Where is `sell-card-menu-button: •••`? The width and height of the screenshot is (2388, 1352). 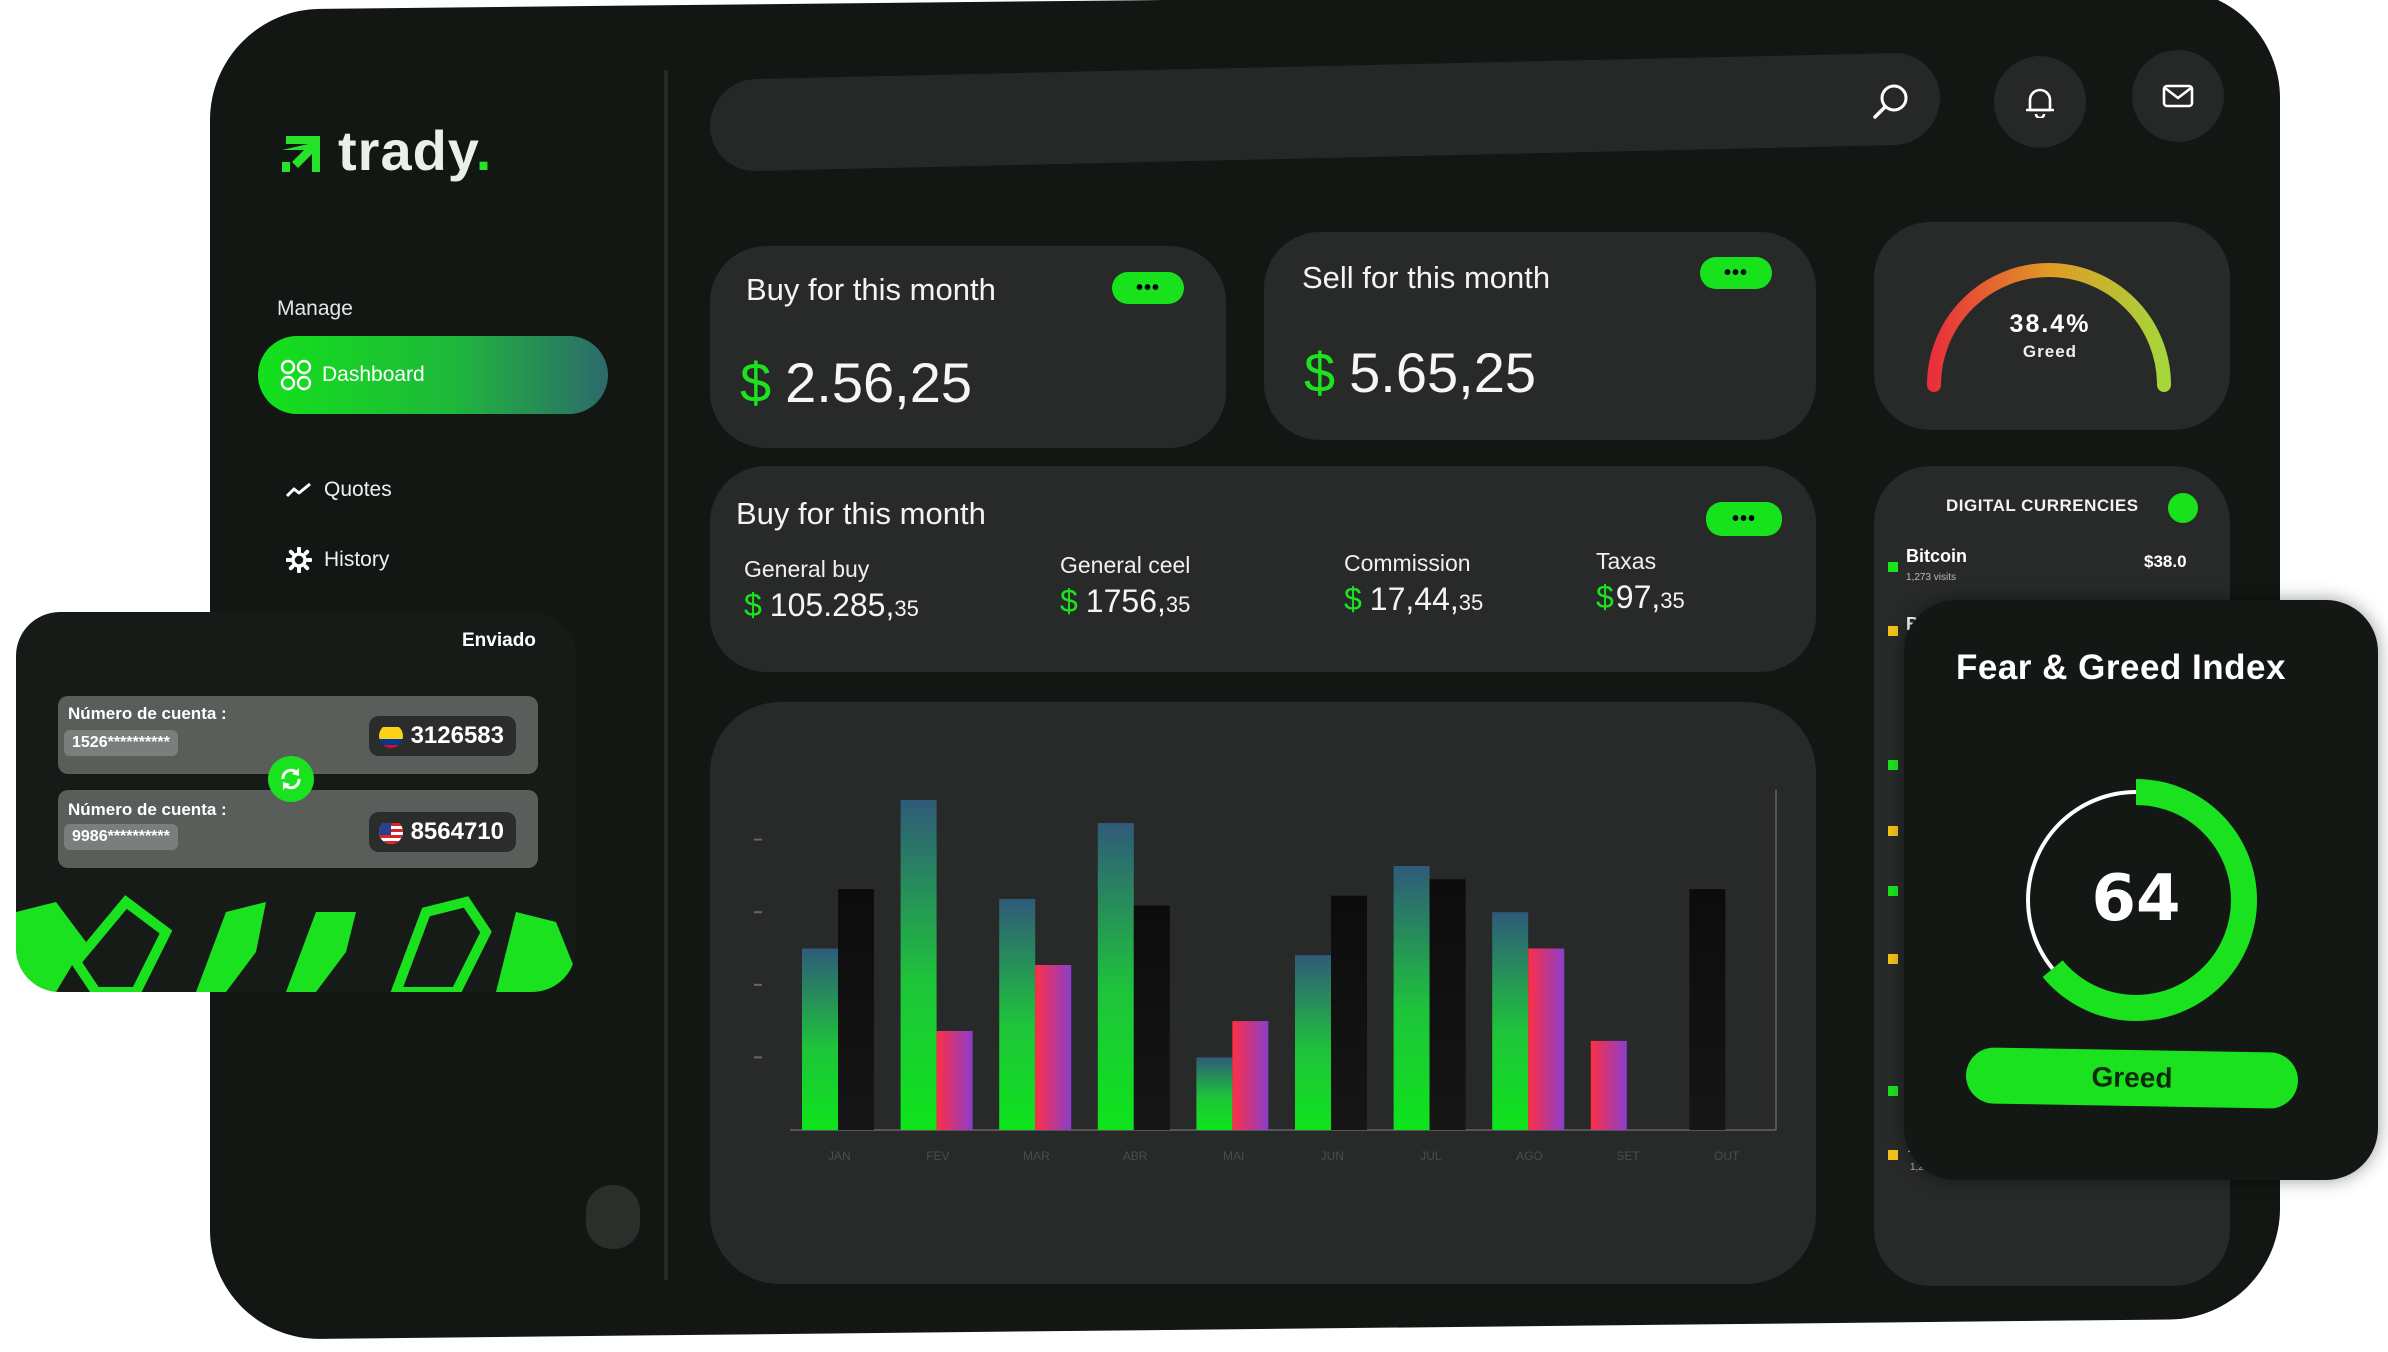
sell-card-menu-button: ••• is located at coordinates (1736, 273).